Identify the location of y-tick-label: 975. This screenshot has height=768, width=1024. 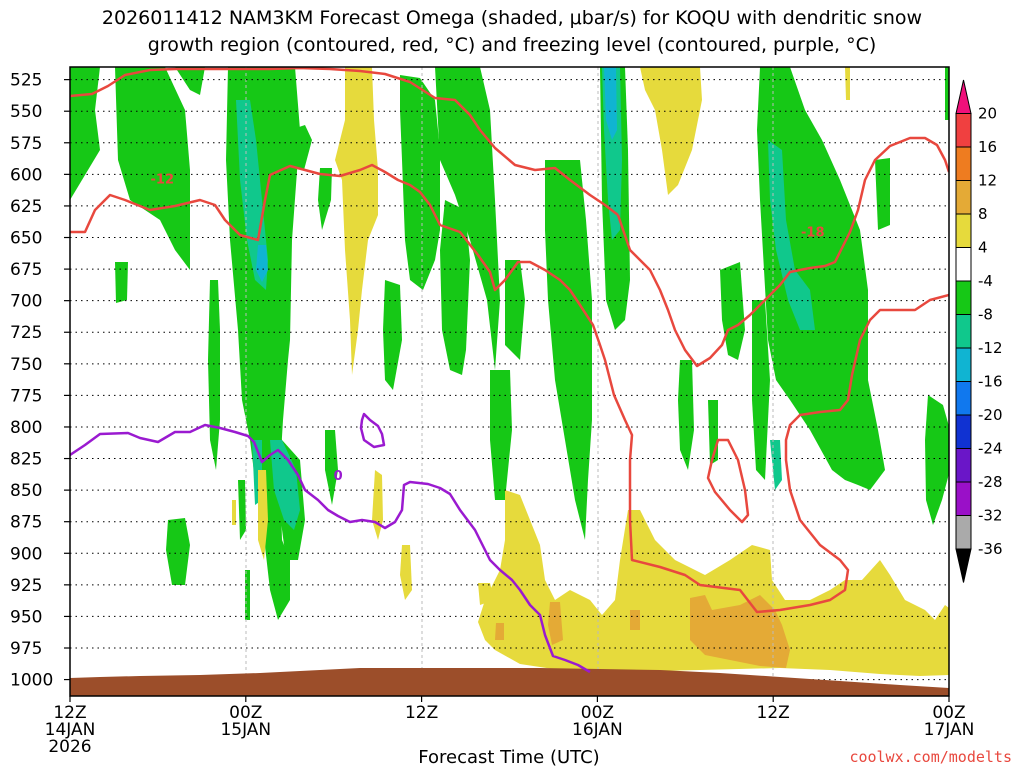
(26, 649).